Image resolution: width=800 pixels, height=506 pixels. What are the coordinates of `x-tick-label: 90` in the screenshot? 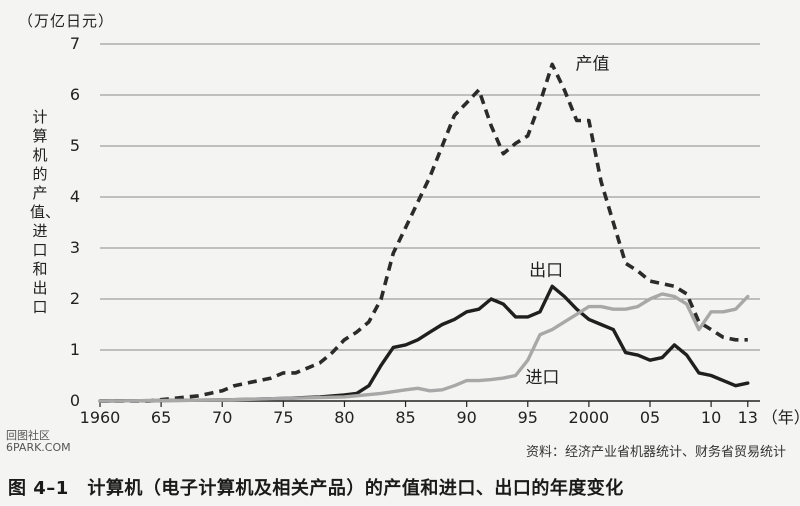 It's located at (466, 417).